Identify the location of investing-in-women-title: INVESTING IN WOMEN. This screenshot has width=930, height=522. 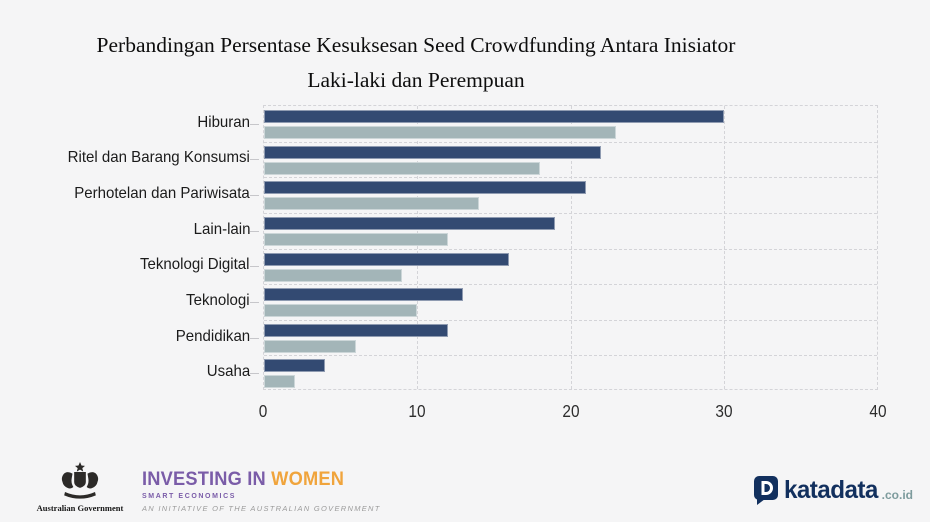
(256, 480).